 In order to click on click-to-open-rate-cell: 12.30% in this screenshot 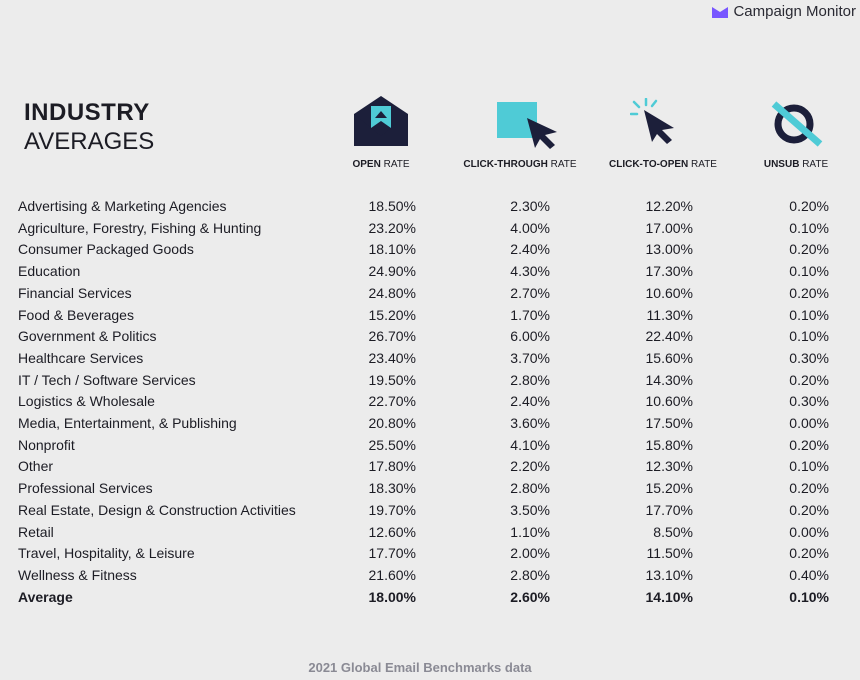, I will do `click(669, 466)`.